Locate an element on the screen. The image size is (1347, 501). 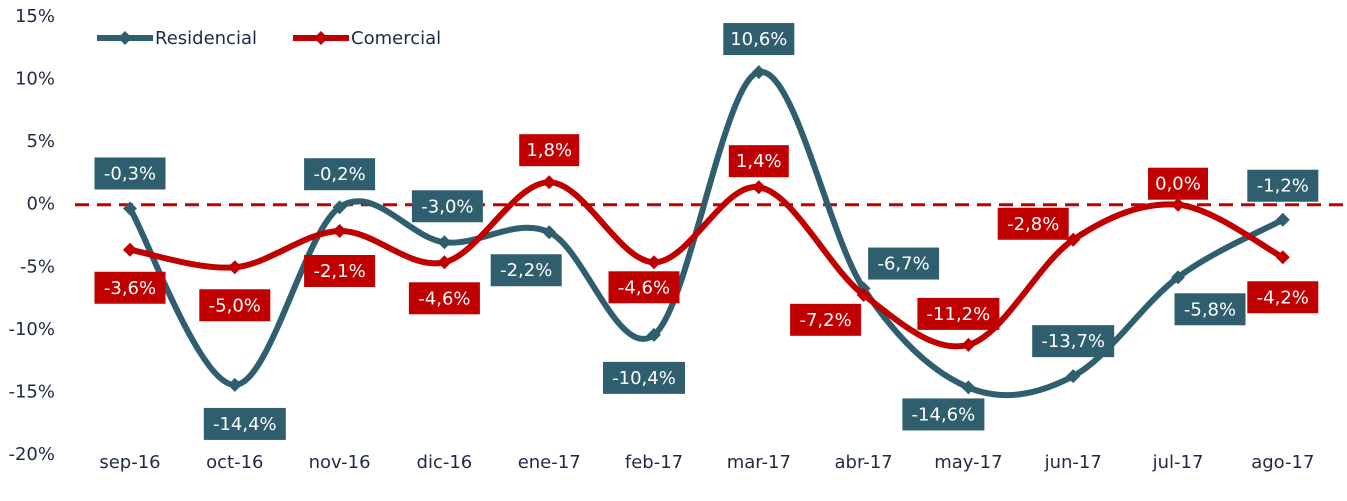
y-tick-label: 5% is located at coordinates (40, 141).